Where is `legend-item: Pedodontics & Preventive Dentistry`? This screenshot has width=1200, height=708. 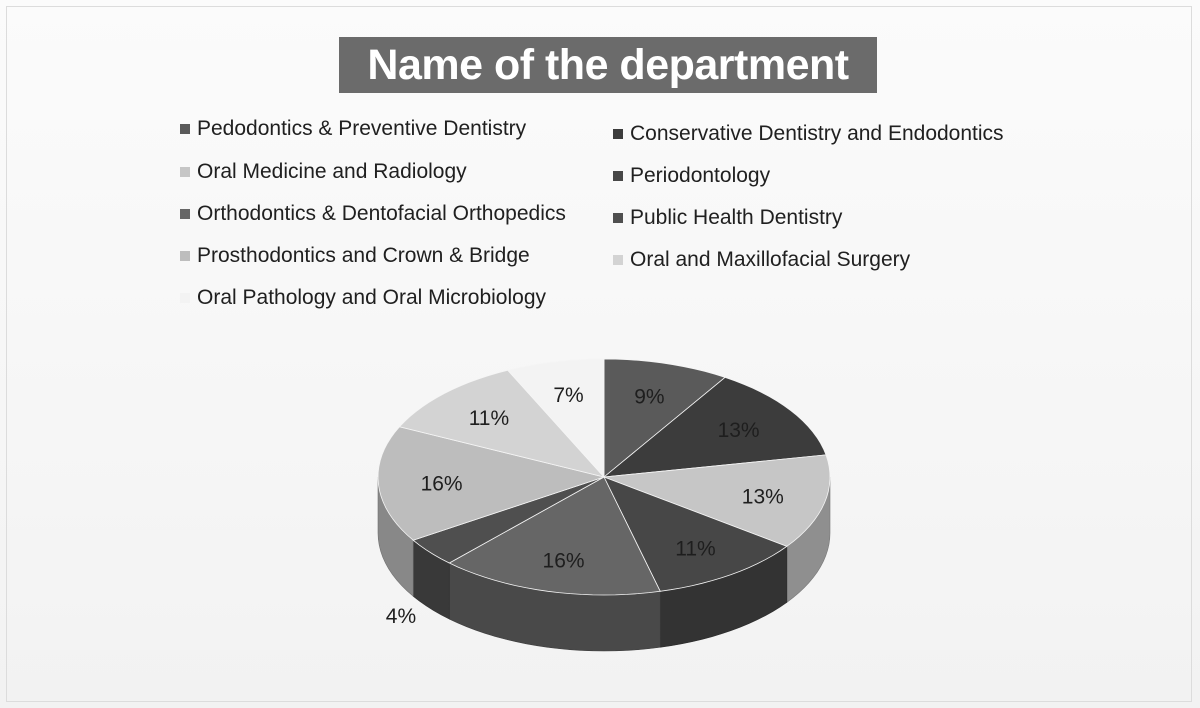 legend-item: Pedodontics & Preventive Dentistry is located at coordinates (353, 129).